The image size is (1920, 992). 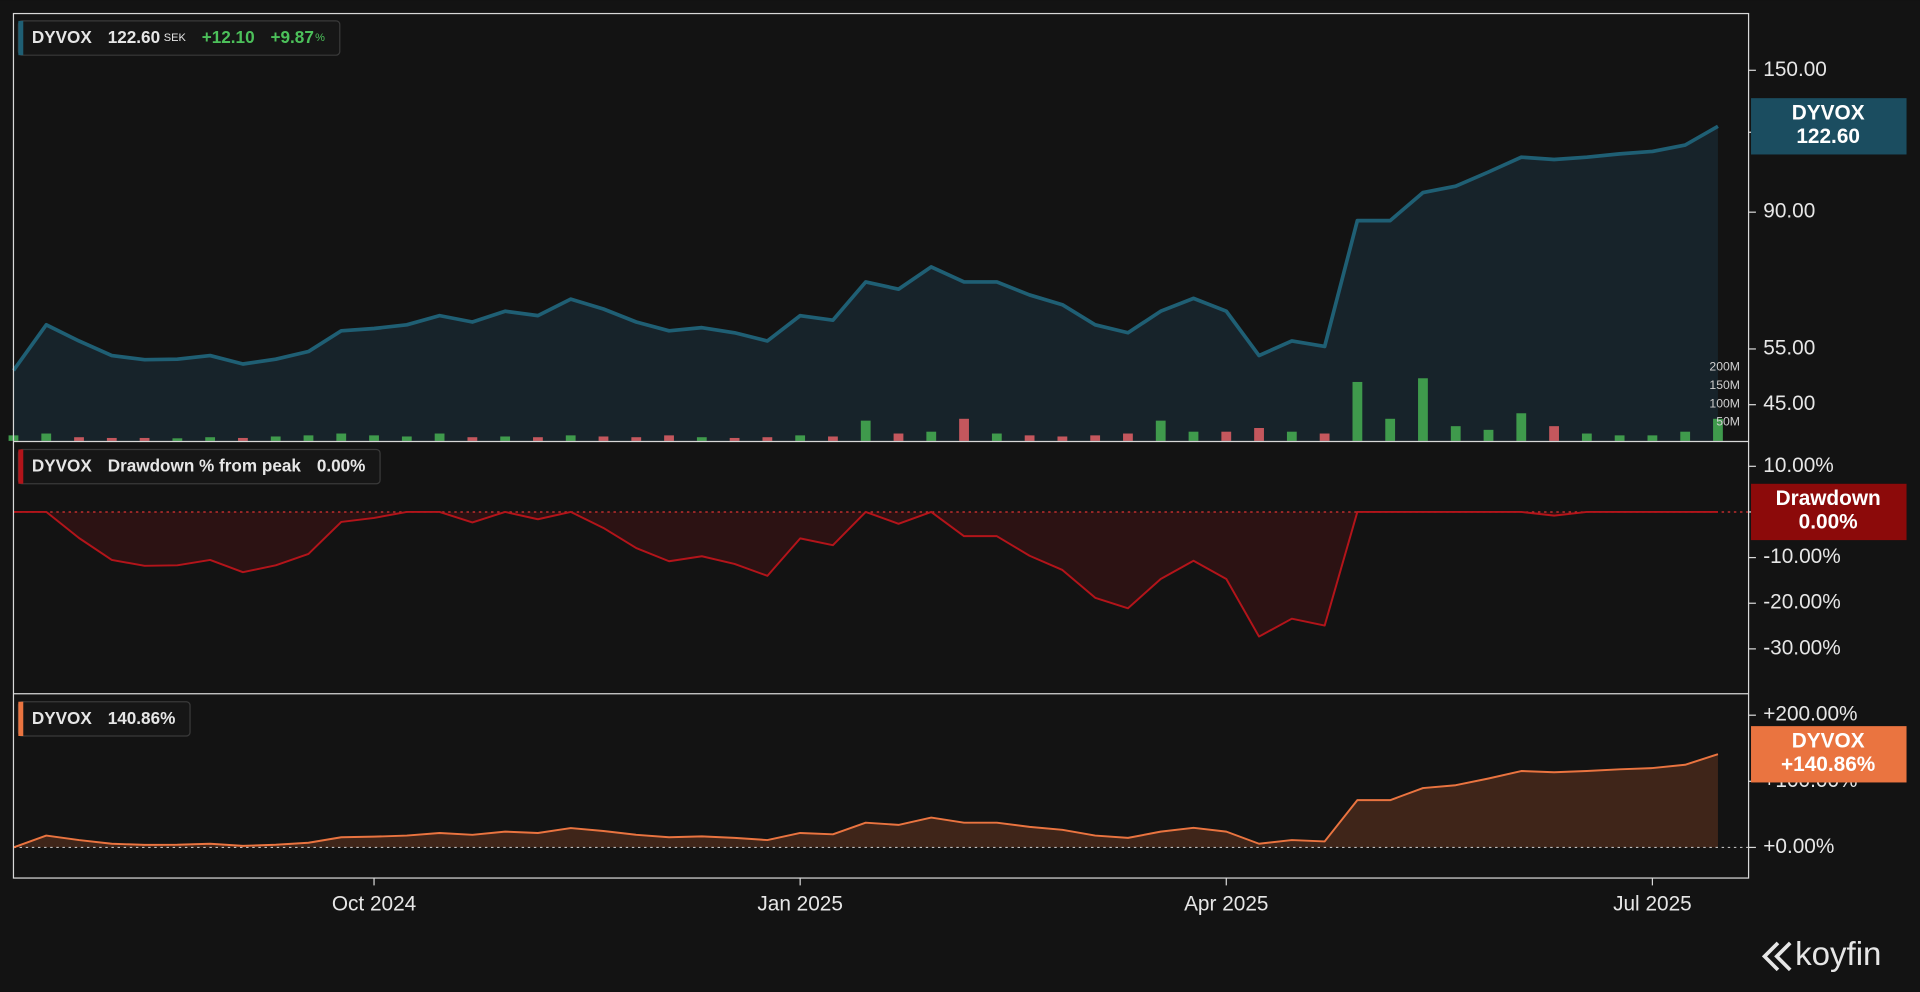 What do you see at coordinates (1828, 136) in the screenshot?
I see `badge-text: 122.60` at bounding box center [1828, 136].